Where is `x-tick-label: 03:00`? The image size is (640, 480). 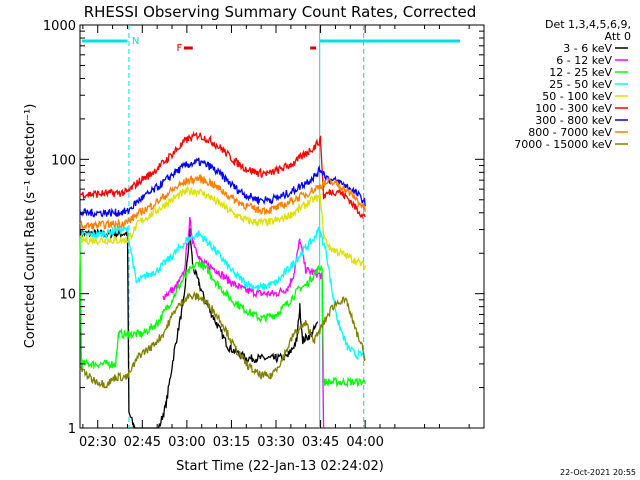 x-tick-label: 03:00 is located at coordinates (186, 442).